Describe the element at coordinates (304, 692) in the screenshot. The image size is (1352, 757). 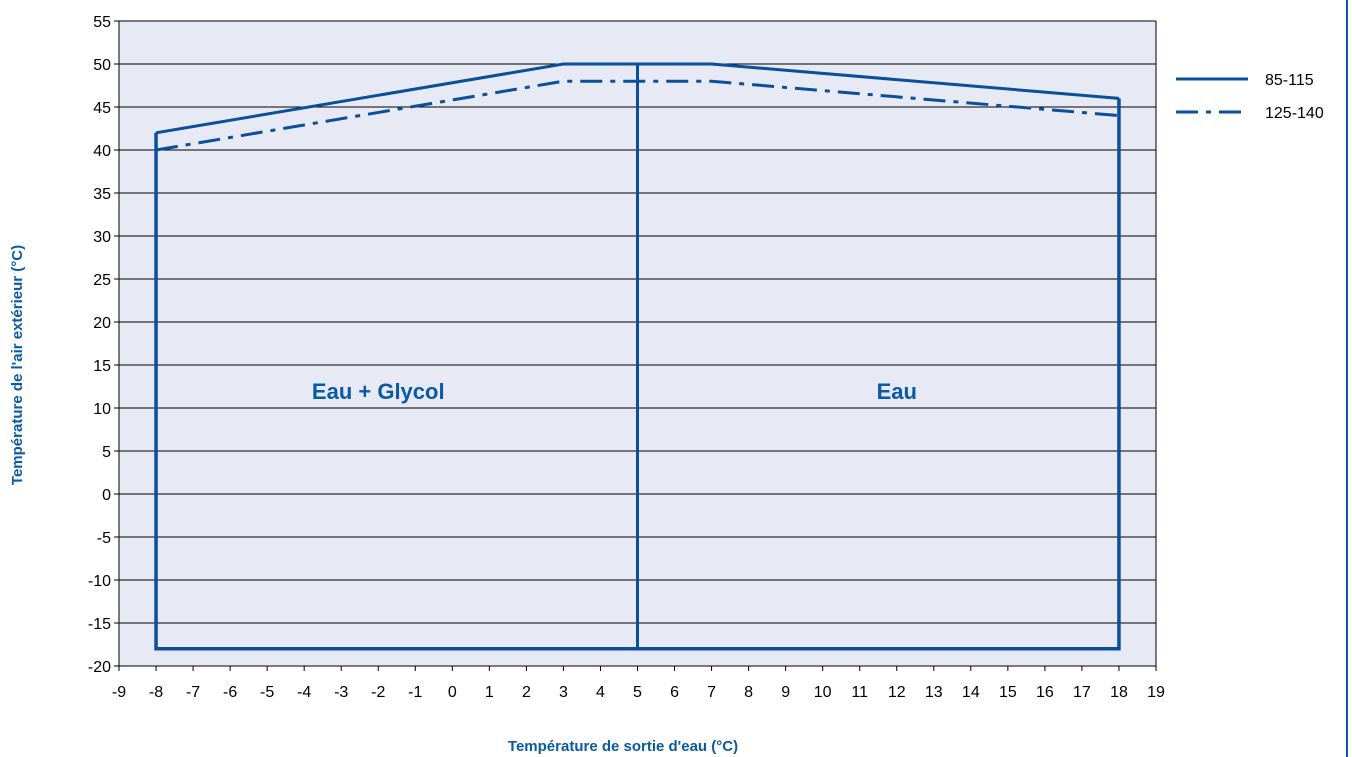
I see `x-tick-label: -4` at that location.